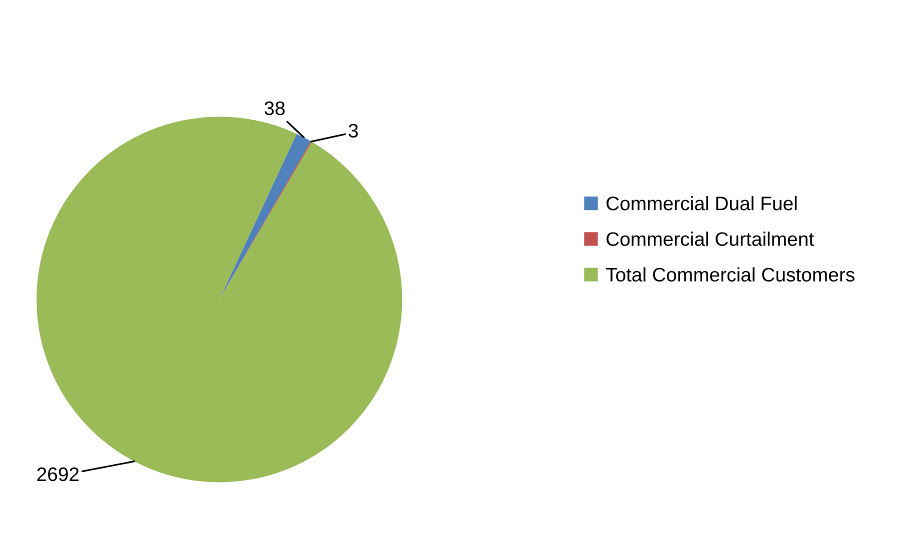 Image resolution: width=914 pixels, height=535 pixels. I want to click on data-label: 3, so click(353, 131).